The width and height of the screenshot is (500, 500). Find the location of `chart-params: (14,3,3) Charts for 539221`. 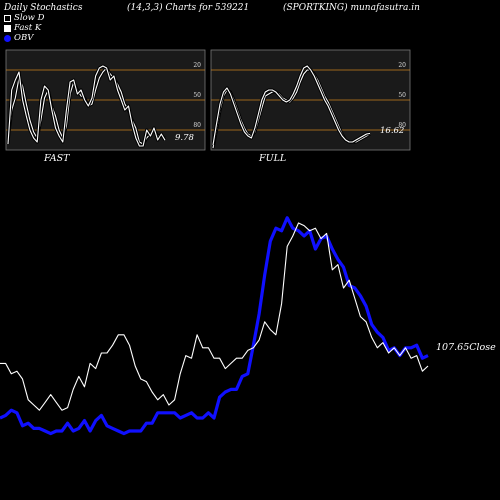

chart-params: (14,3,3) Charts for 539221 is located at coordinates (188, 8).